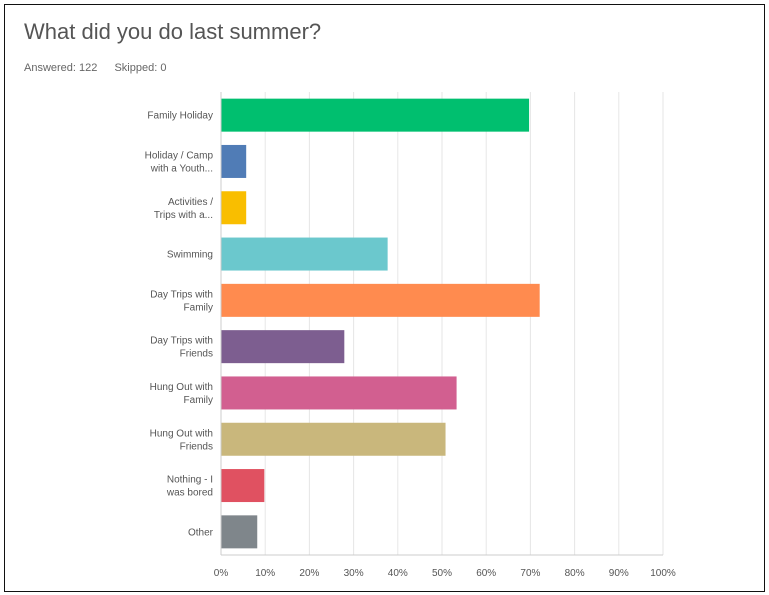 This screenshot has width=769, height=595. Describe the element at coordinates (442, 573) in the screenshot. I see `x-tick-label: 50%` at that location.